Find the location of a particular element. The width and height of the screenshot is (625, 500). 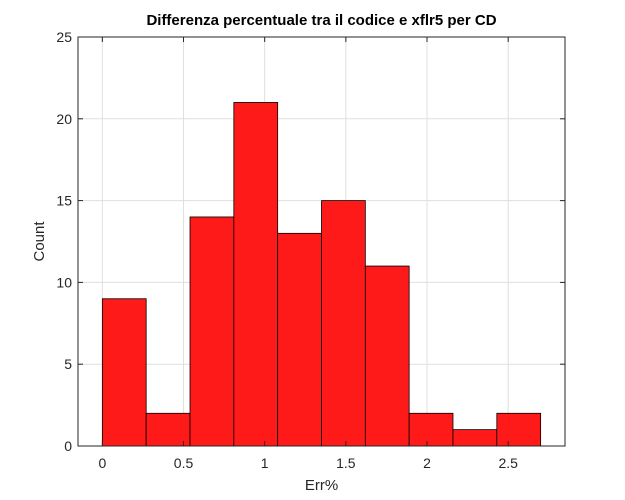

y-tick-label: 15 is located at coordinates (64, 201).